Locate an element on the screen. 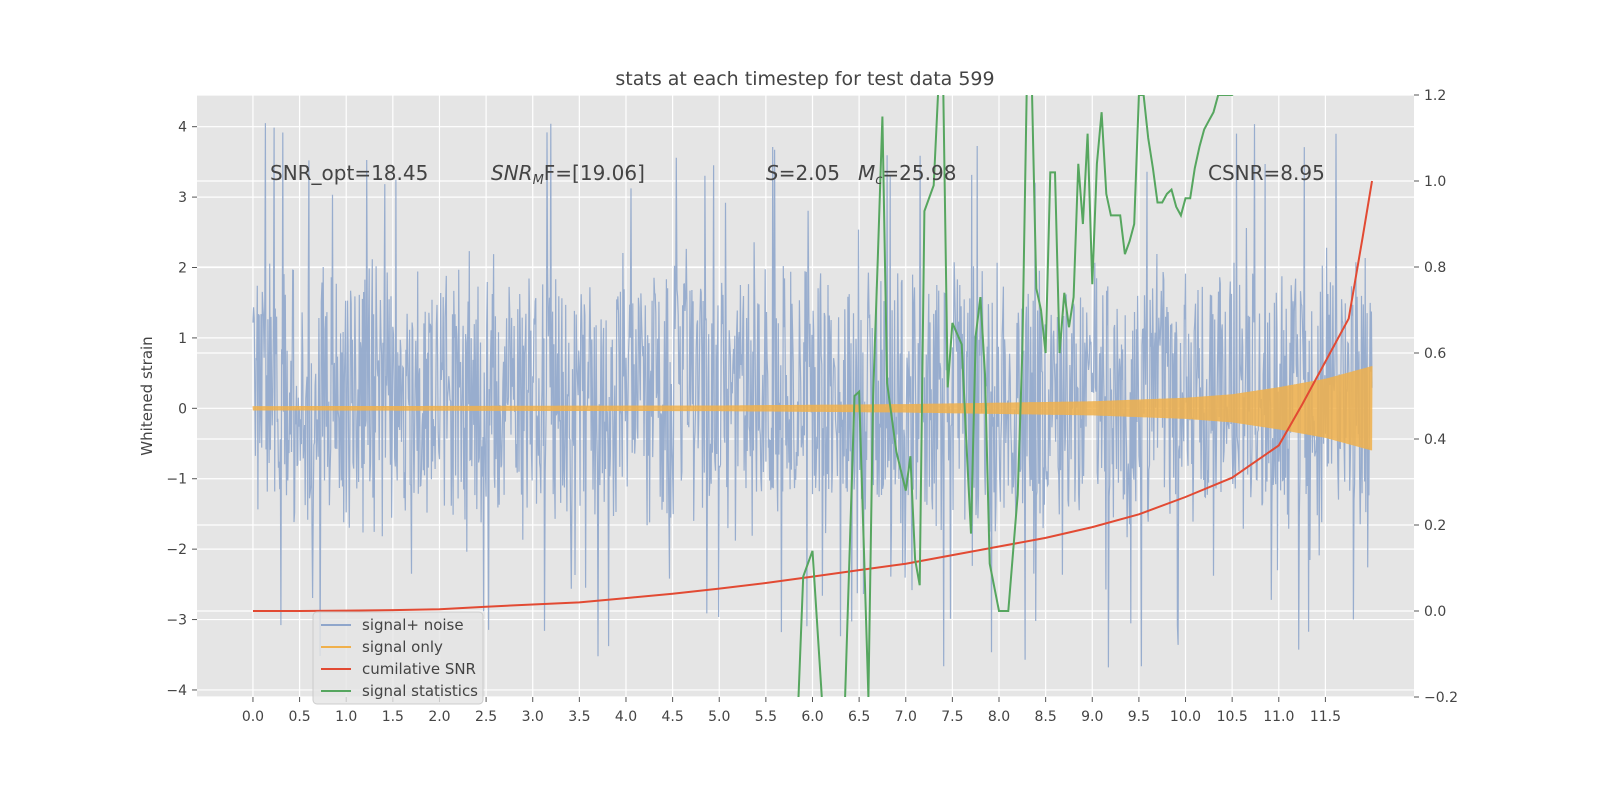 The height and width of the screenshot is (800, 1600). y2-tick-label: 0.0 is located at coordinates (1435, 612).